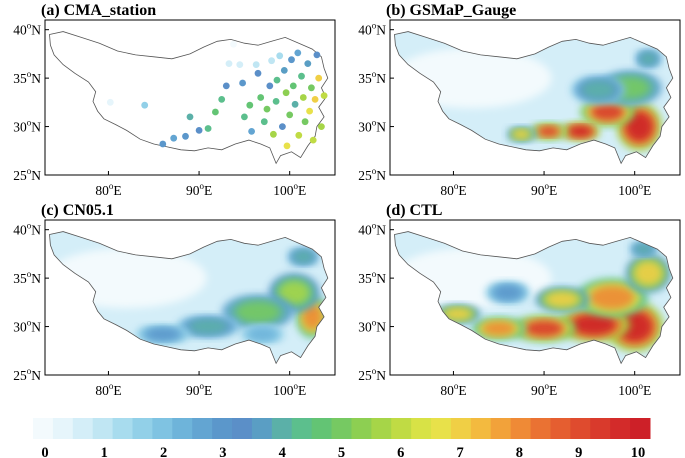 The height and width of the screenshot is (458, 685). What do you see at coordinates (578, 451) in the screenshot?
I see `colorbar-tick-label: 9` at bounding box center [578, 451].